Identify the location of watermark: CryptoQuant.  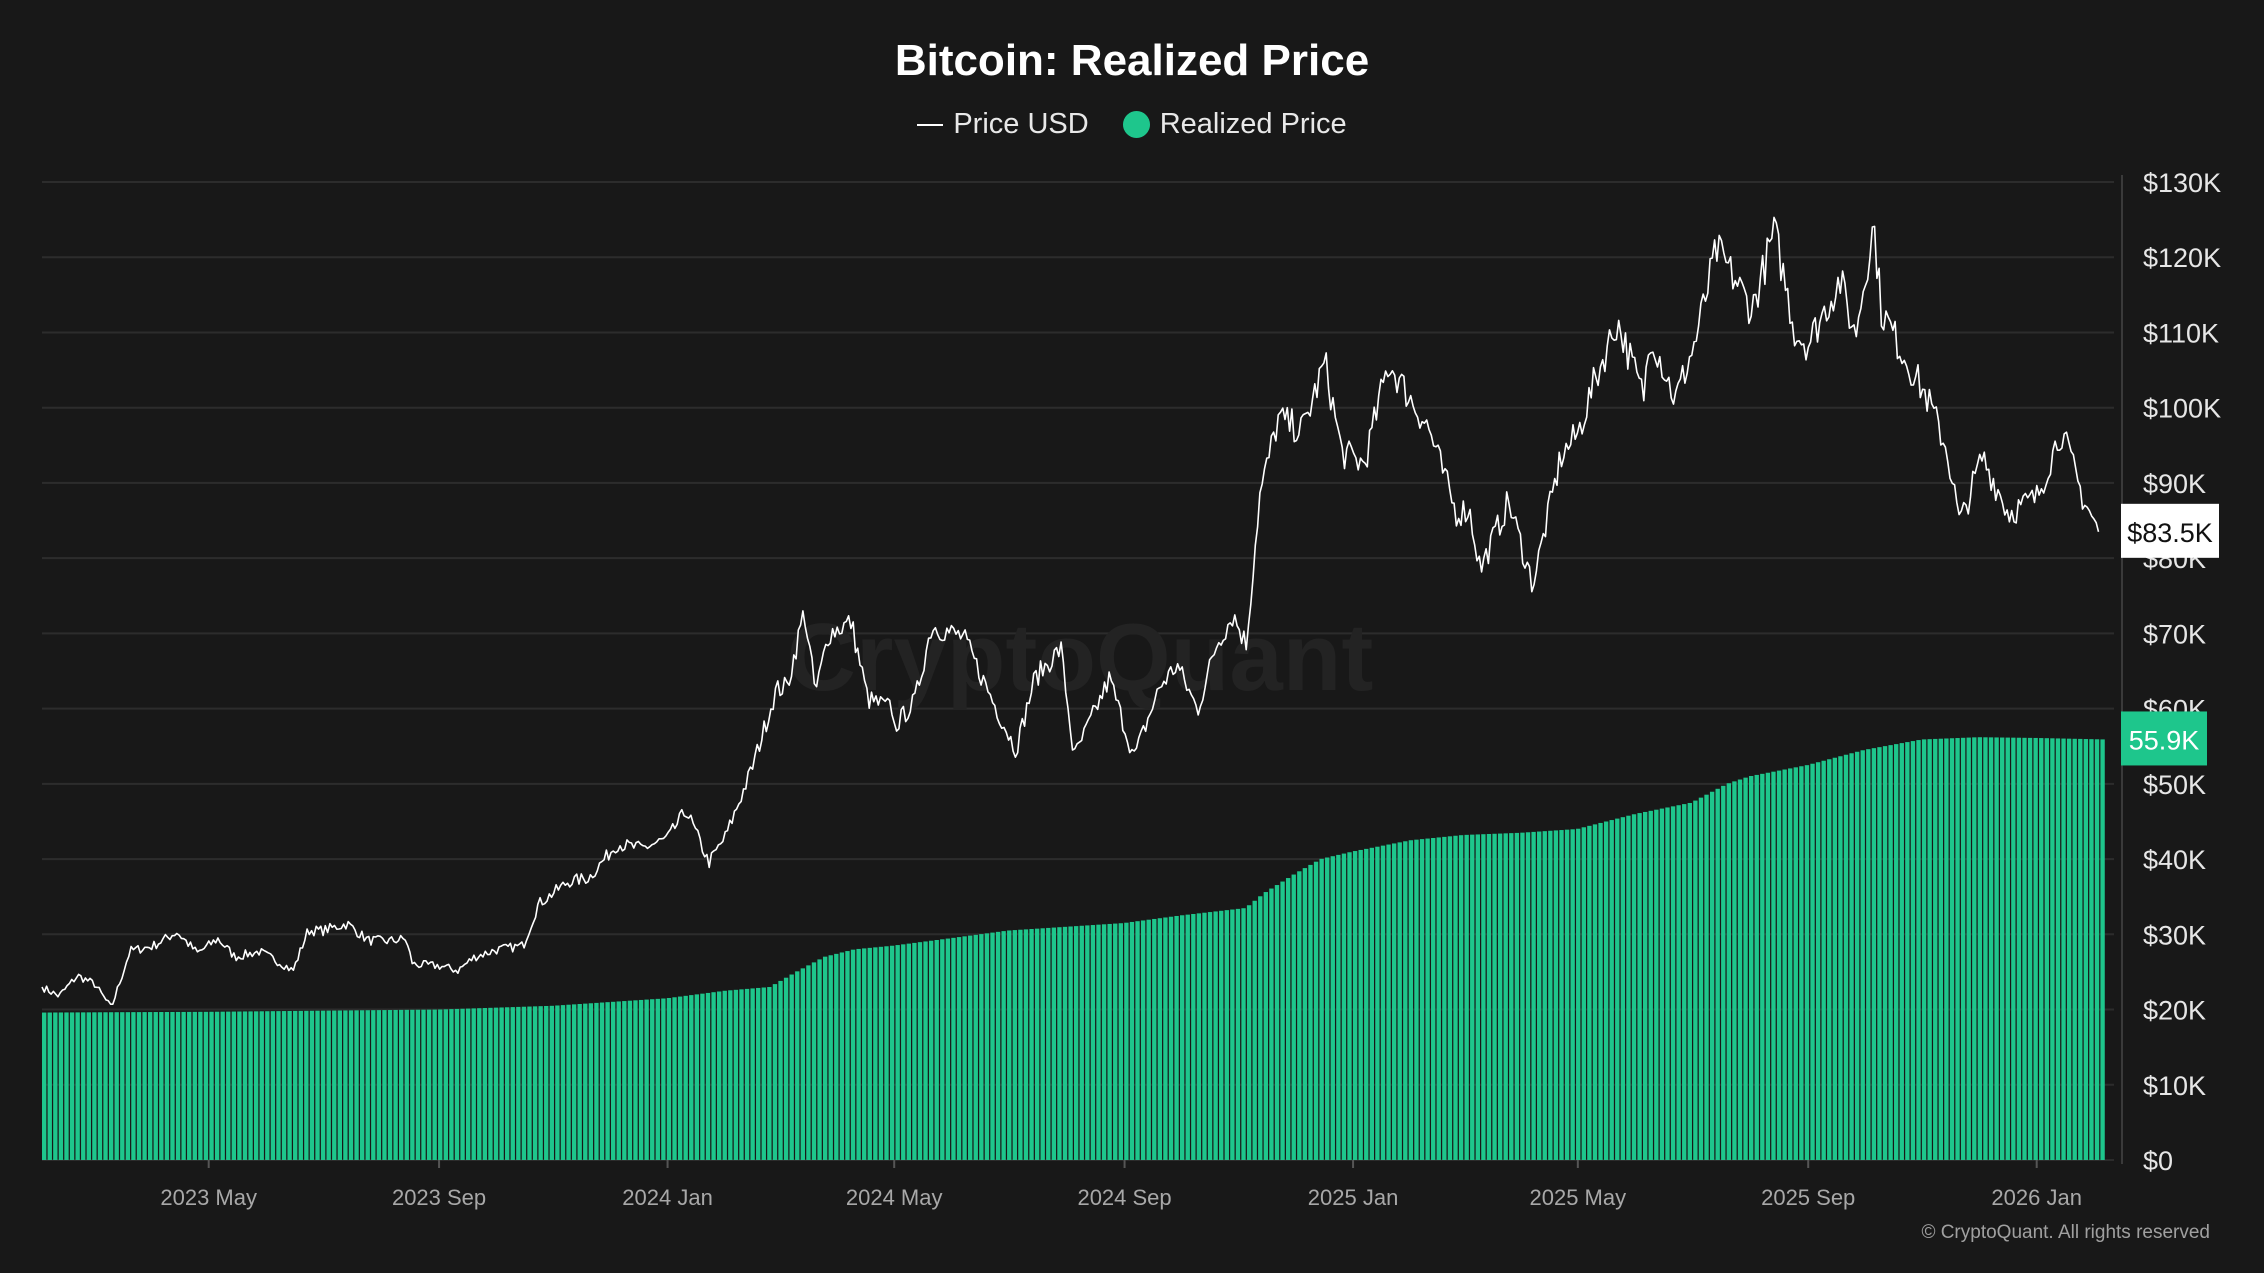
(1080, 657).